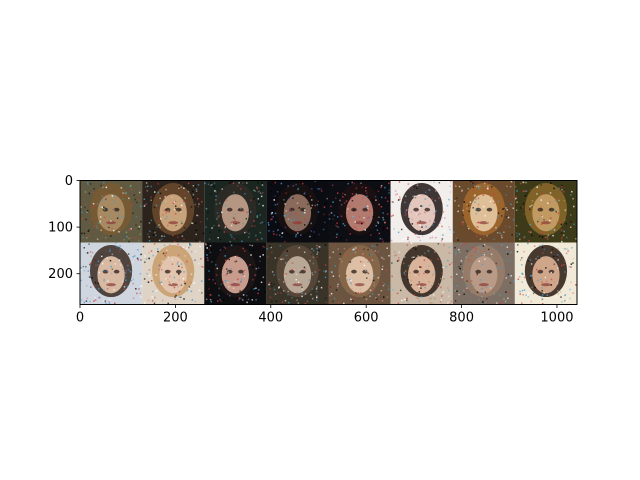 The image size is (640, 480). I want to click on y-axis: 0 100 200, so click(64, 228).